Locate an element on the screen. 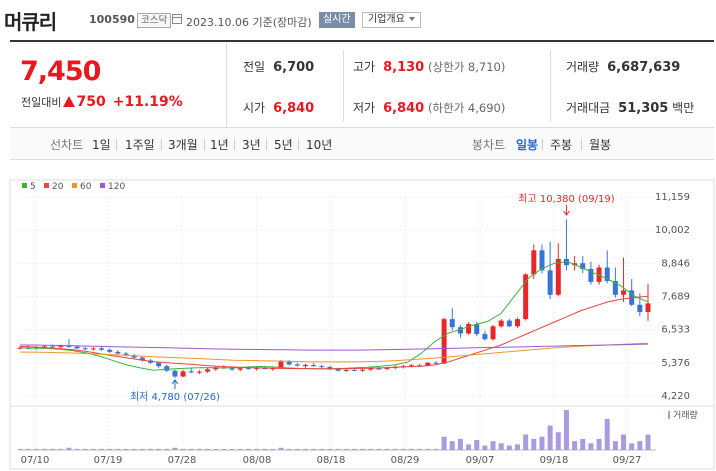 This screenshot has width=716, height=471. up-triangle-icon is located at coordinates (69, 101).